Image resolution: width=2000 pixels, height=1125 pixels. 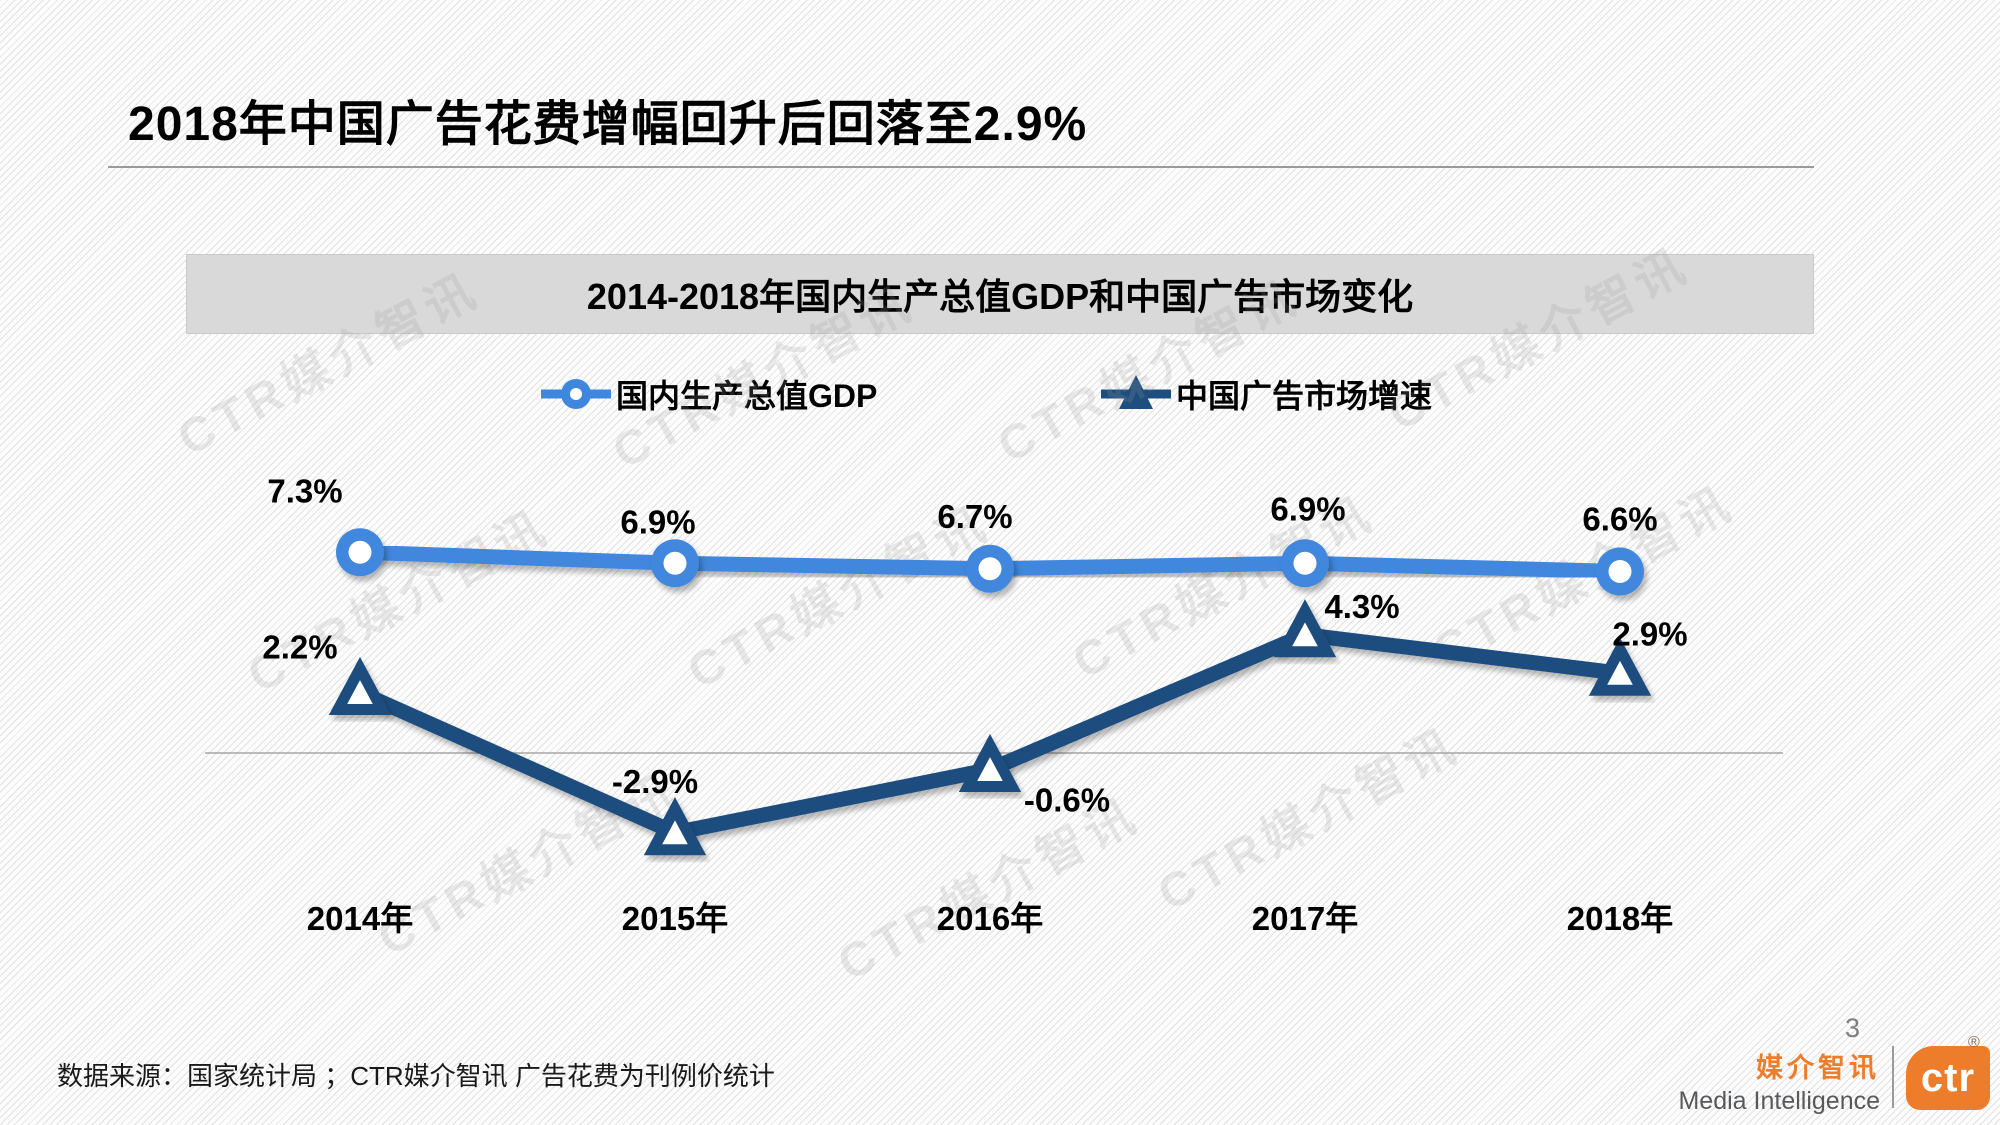 I want to click on chart-title-banner: 2014-2018年国内生产总值GDP和中国广告市场变化, so click(x=1000, y=294).